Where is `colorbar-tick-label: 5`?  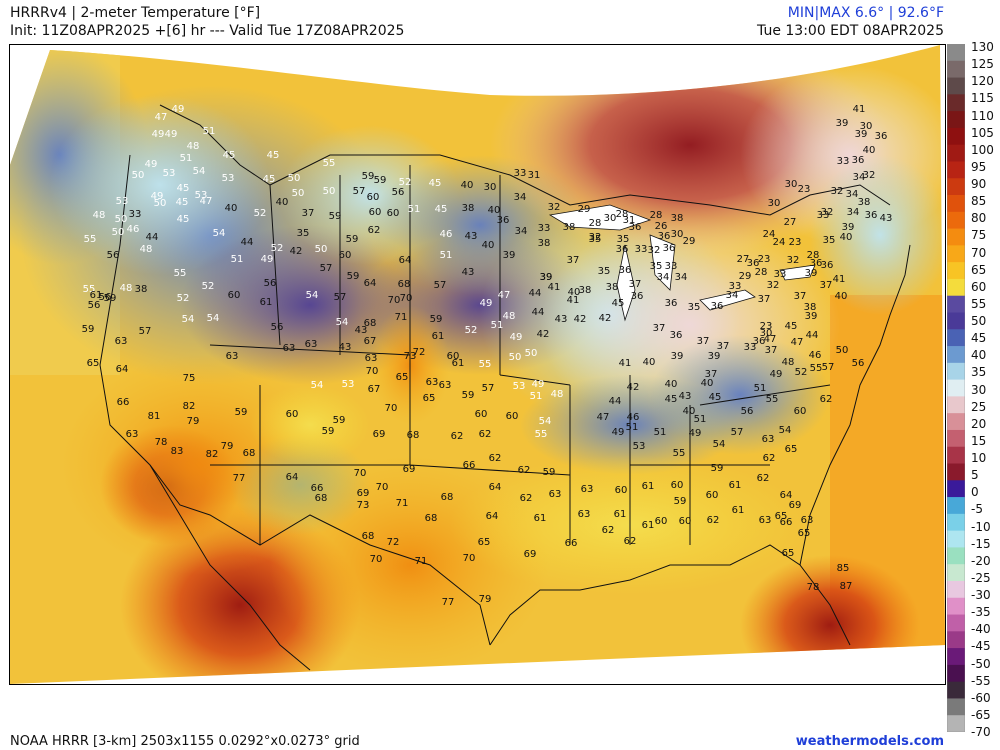 colorbar-tick-label: 5 is located at coordinates (975, 475).